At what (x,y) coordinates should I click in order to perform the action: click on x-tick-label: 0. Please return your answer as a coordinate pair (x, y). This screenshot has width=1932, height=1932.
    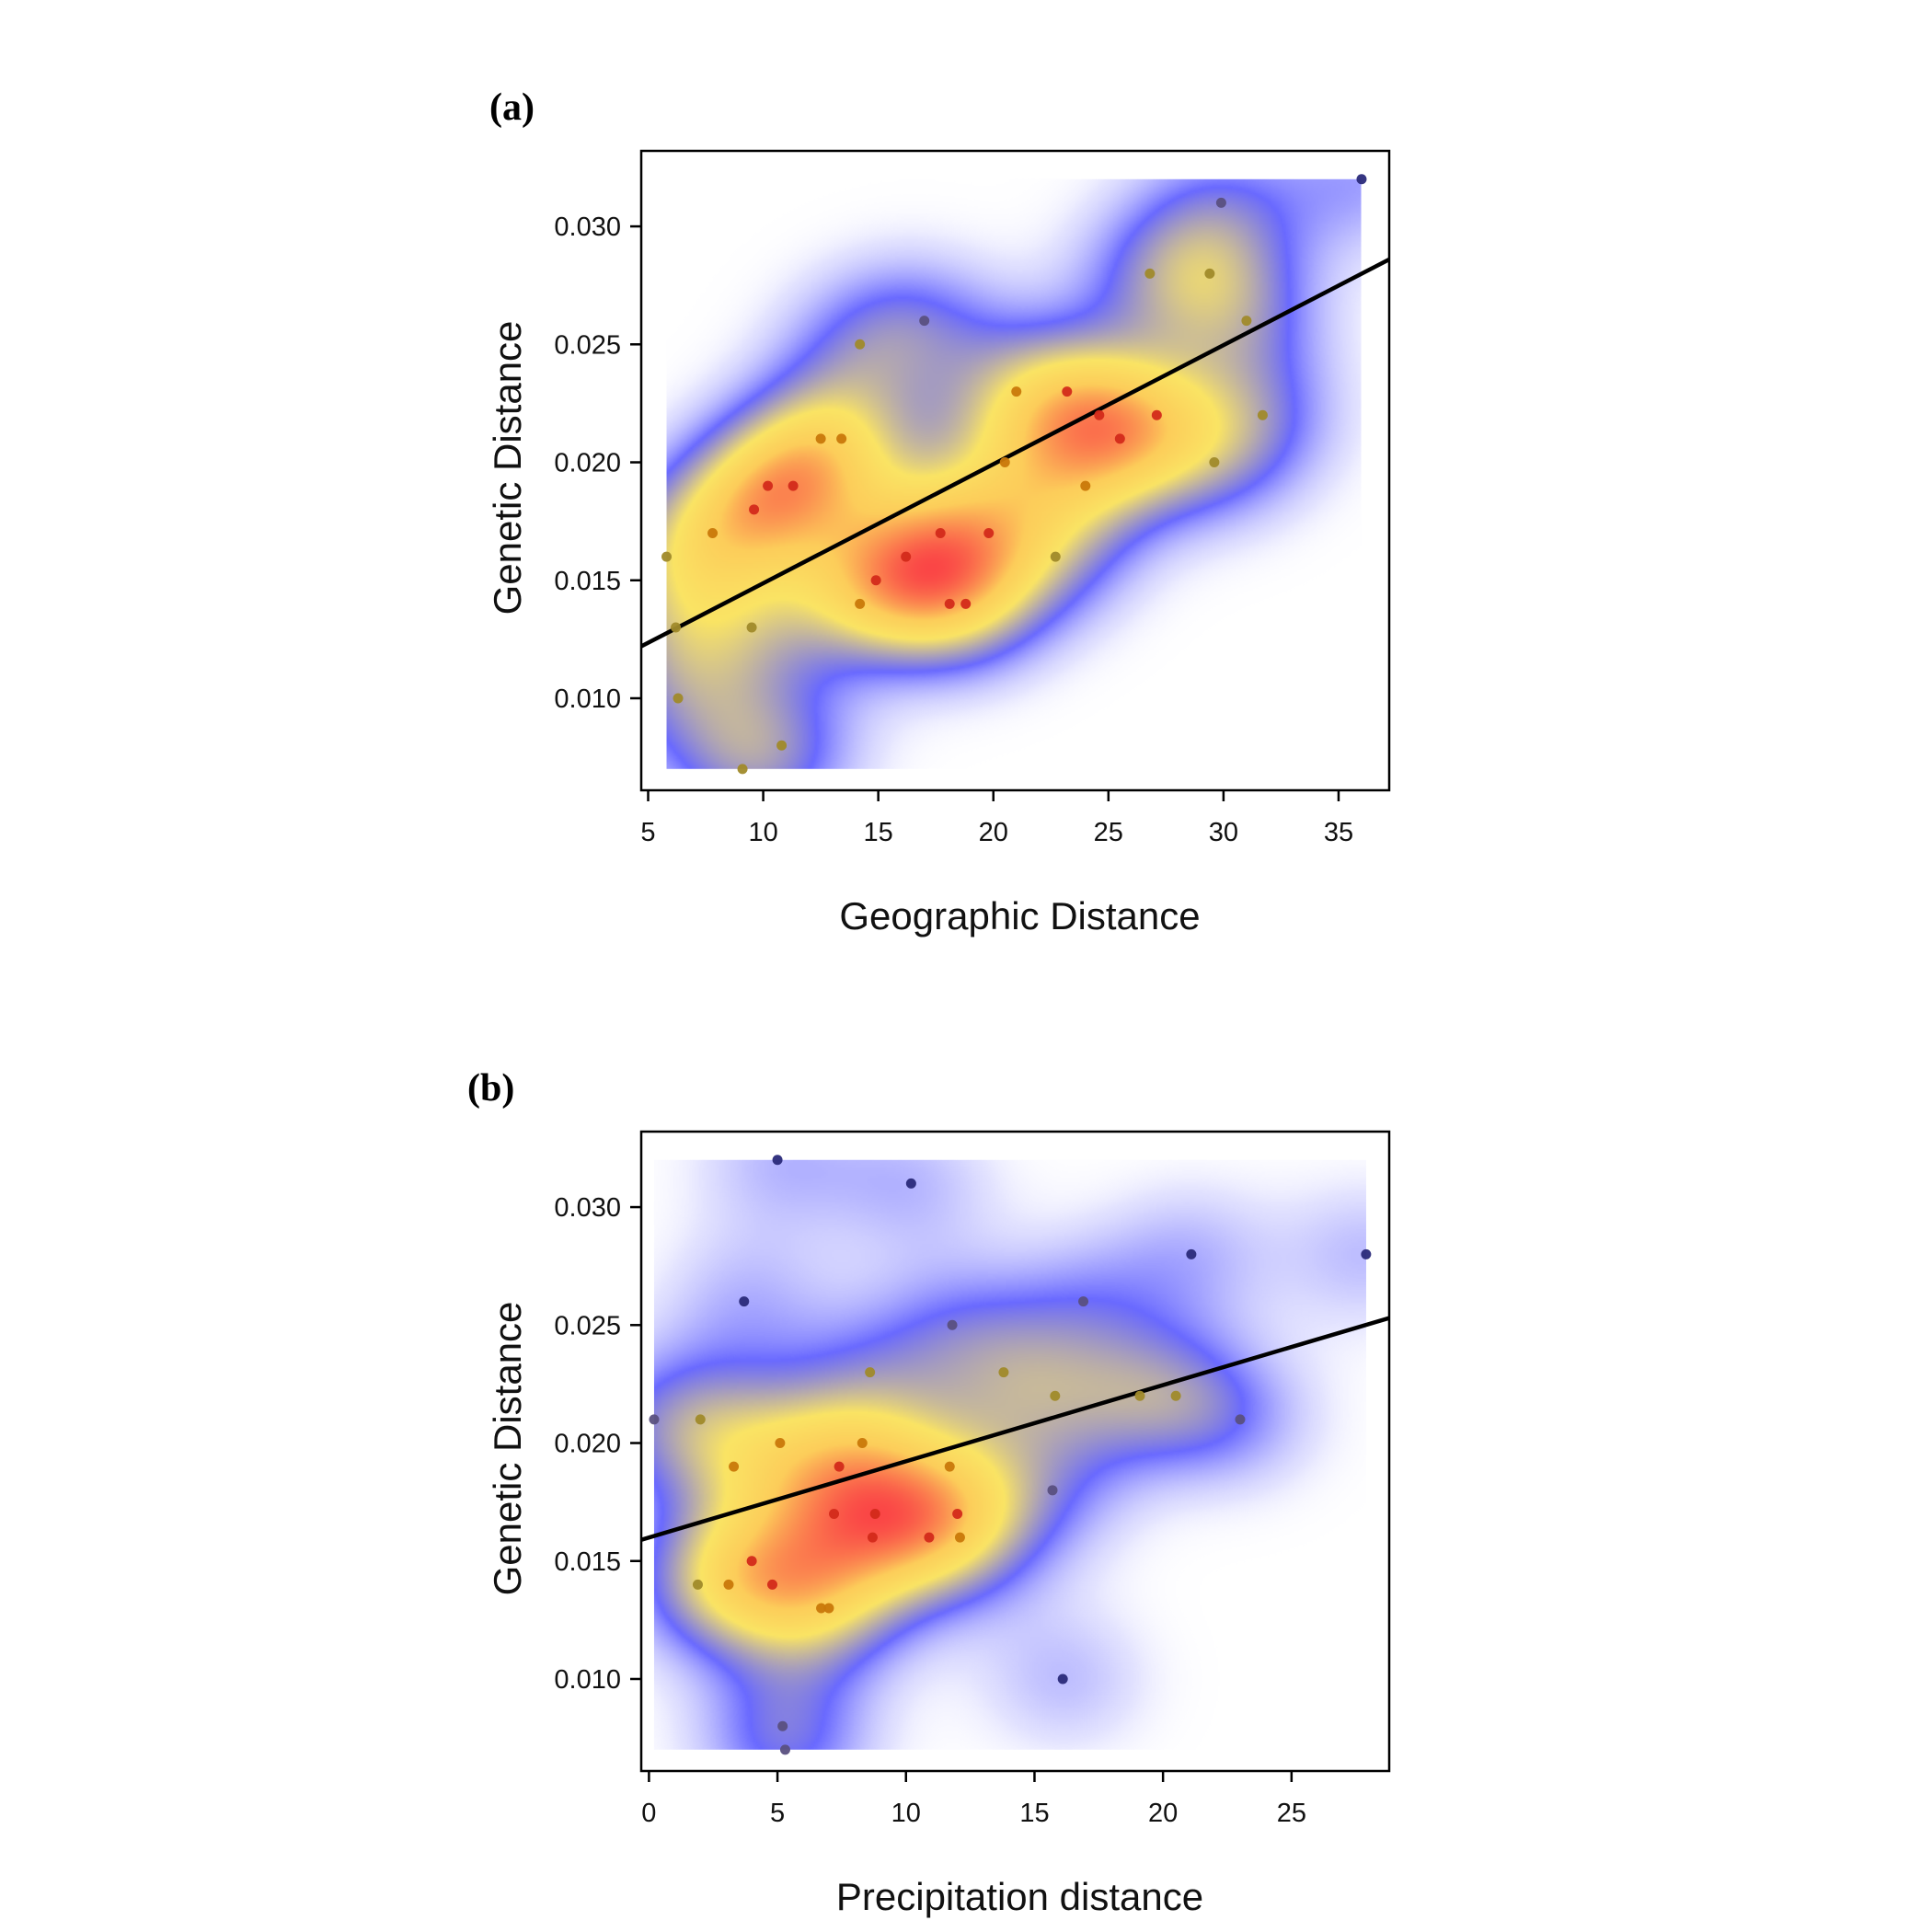
    Looking at the image, I should click on (648, 1813).